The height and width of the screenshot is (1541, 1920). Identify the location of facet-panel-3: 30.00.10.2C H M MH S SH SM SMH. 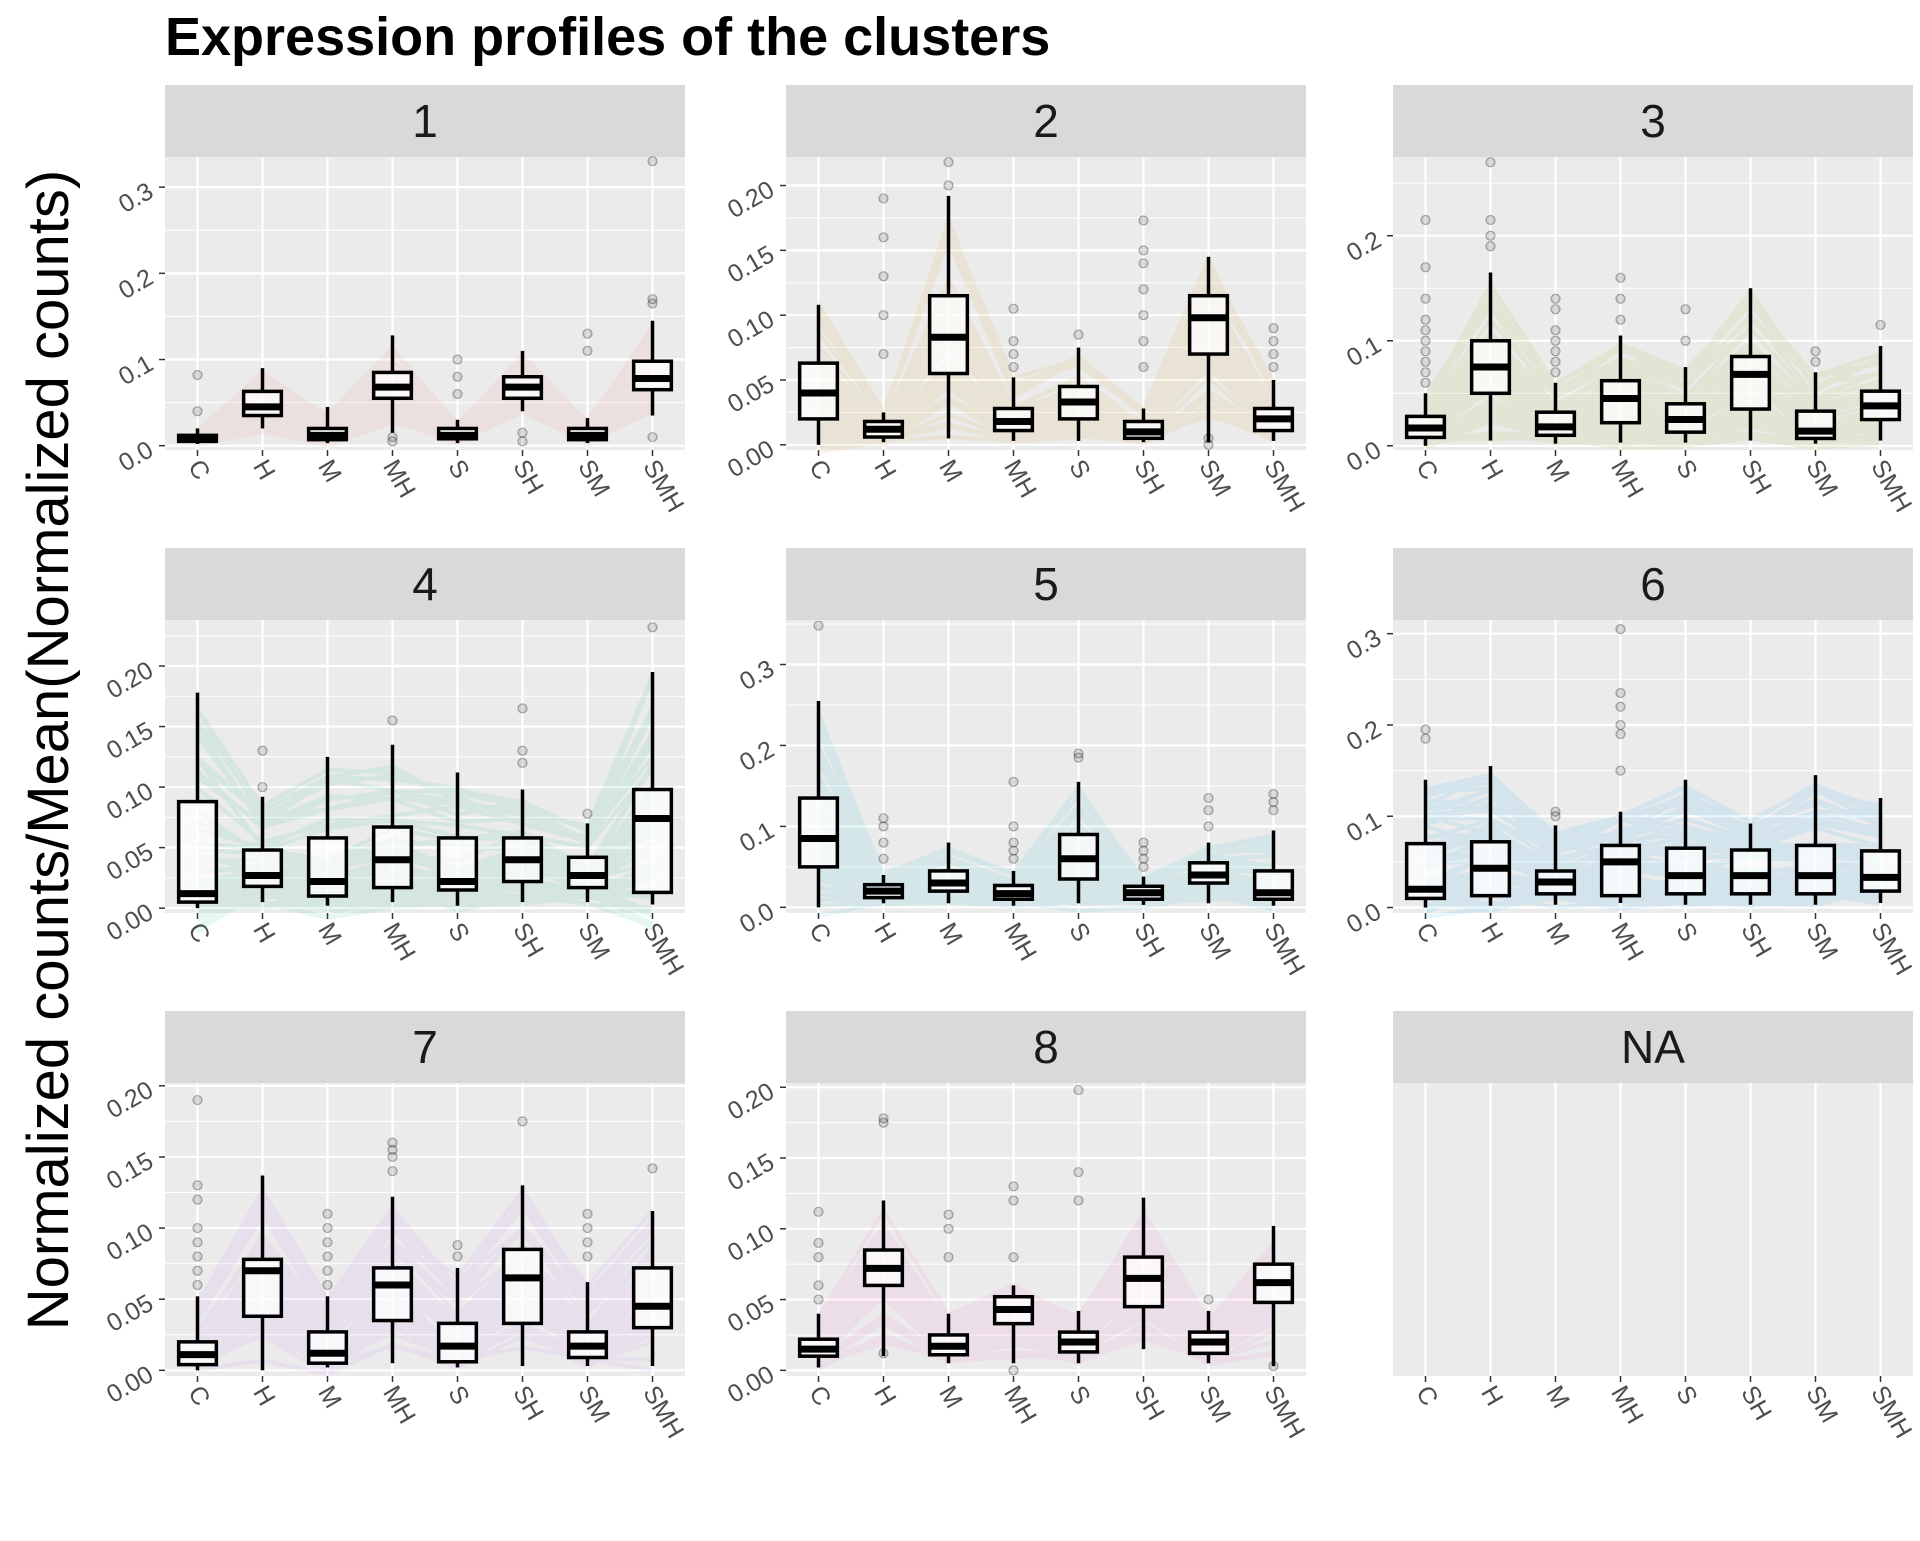
(1629, 301).